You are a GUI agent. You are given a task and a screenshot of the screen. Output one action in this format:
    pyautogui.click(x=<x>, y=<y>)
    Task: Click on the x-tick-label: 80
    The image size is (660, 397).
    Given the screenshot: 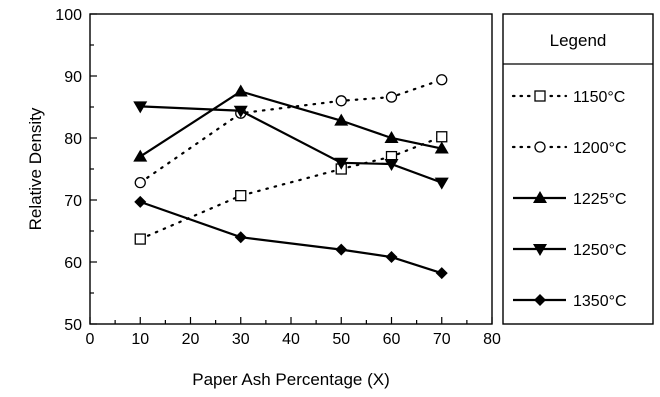 What is the action you would take?
    pyautogui.click(x=492, y=339)
    